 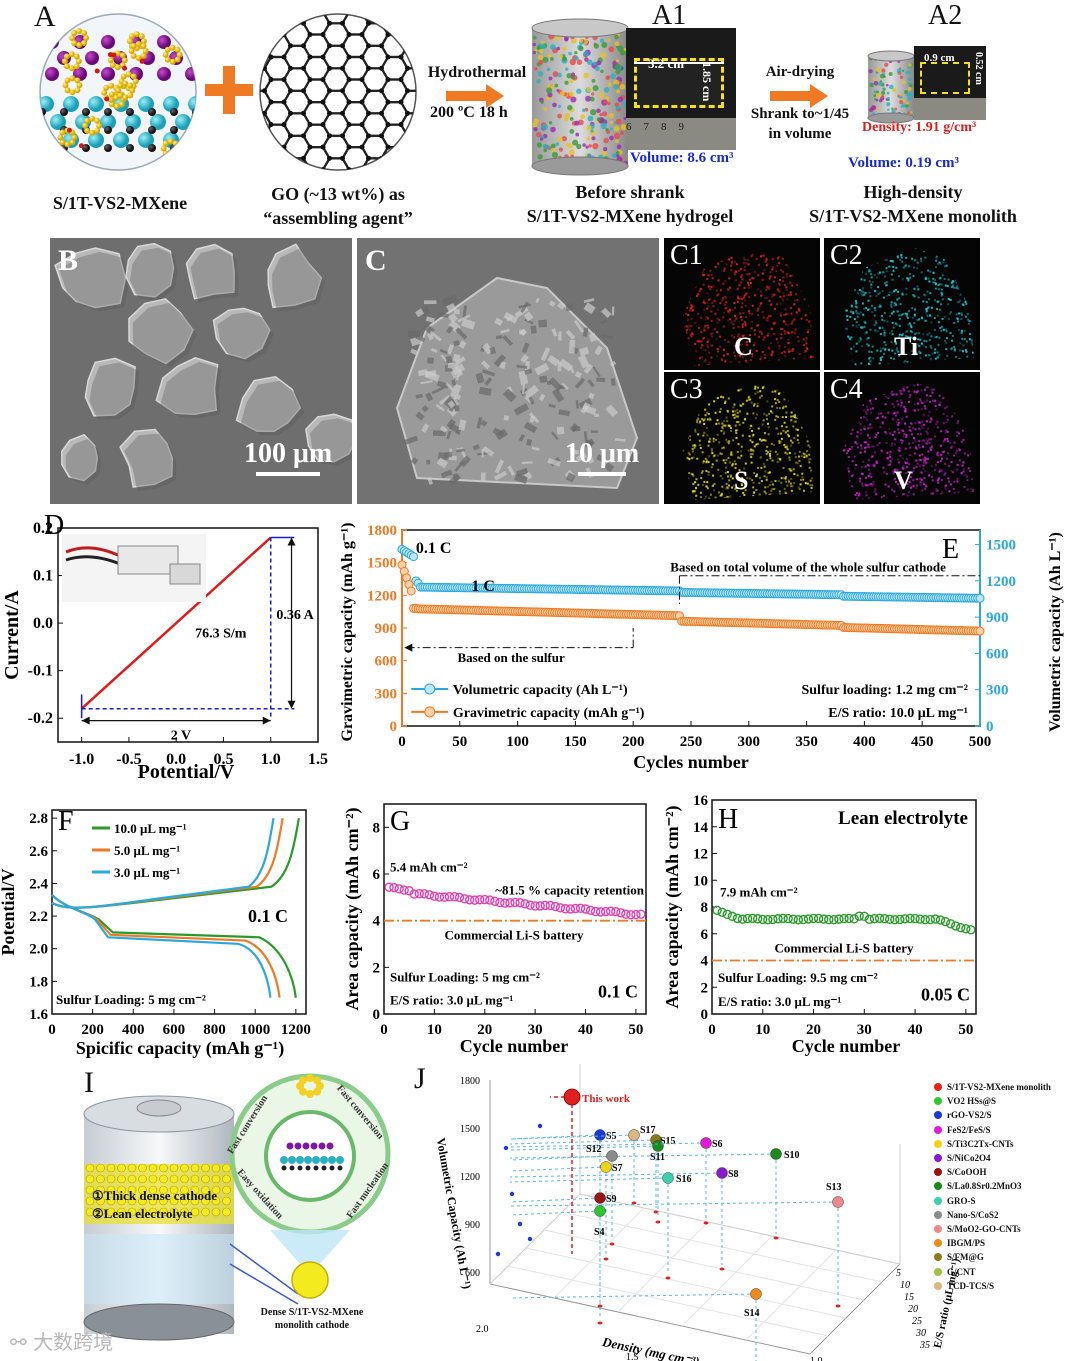 What do you see at coordinates (650, 1347) in the screenshot?
I see `x-axis-label: Density (mg cm⁻³)` at bounding box center [650, 1347].